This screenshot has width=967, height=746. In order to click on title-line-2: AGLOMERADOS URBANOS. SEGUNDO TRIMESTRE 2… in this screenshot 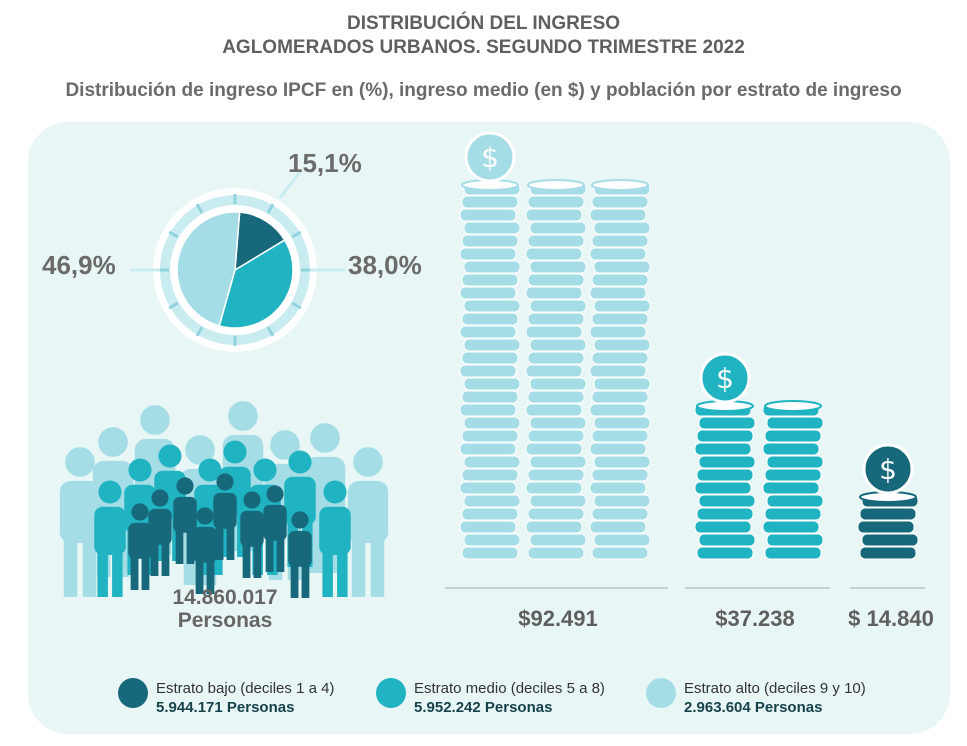, I will do `click(483, 47)`.